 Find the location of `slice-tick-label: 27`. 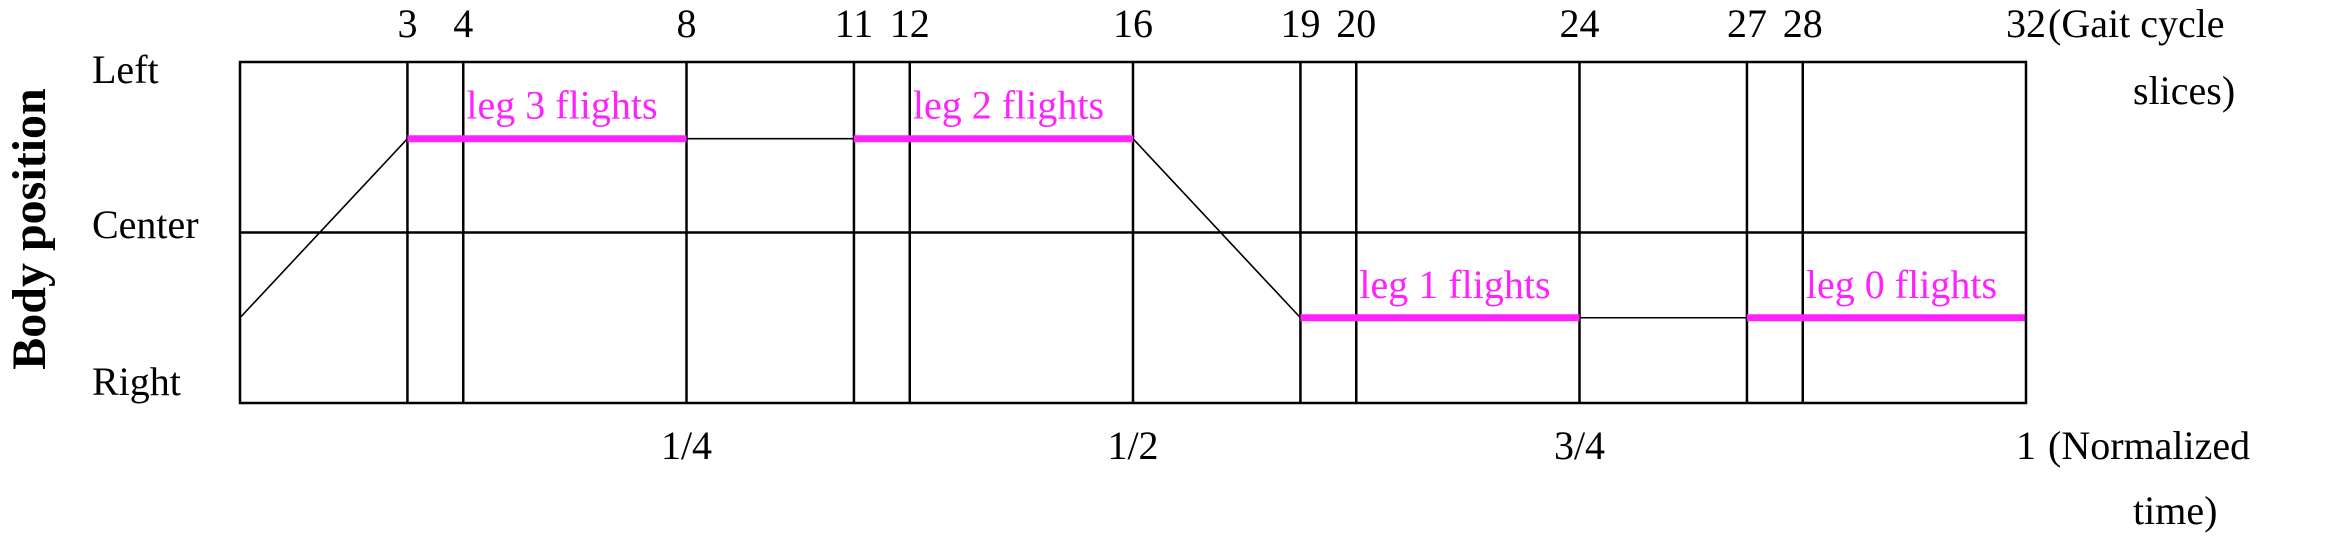

slice-tick-label: 27 is located at coordinates (1747, 23).